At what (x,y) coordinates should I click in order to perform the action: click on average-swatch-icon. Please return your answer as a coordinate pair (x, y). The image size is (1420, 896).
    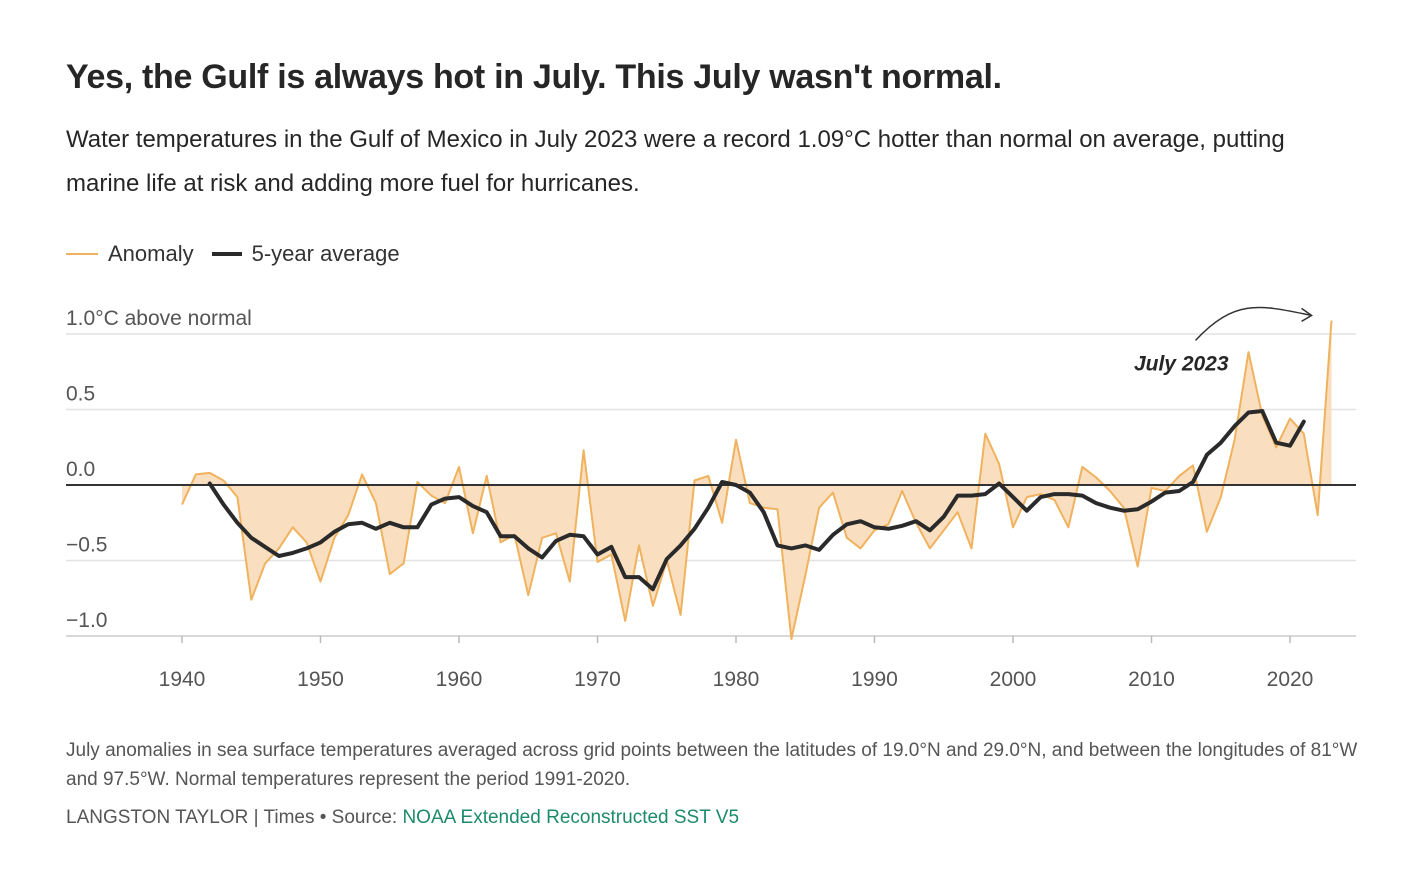
    Looking at the image, I should click on (226, 254).